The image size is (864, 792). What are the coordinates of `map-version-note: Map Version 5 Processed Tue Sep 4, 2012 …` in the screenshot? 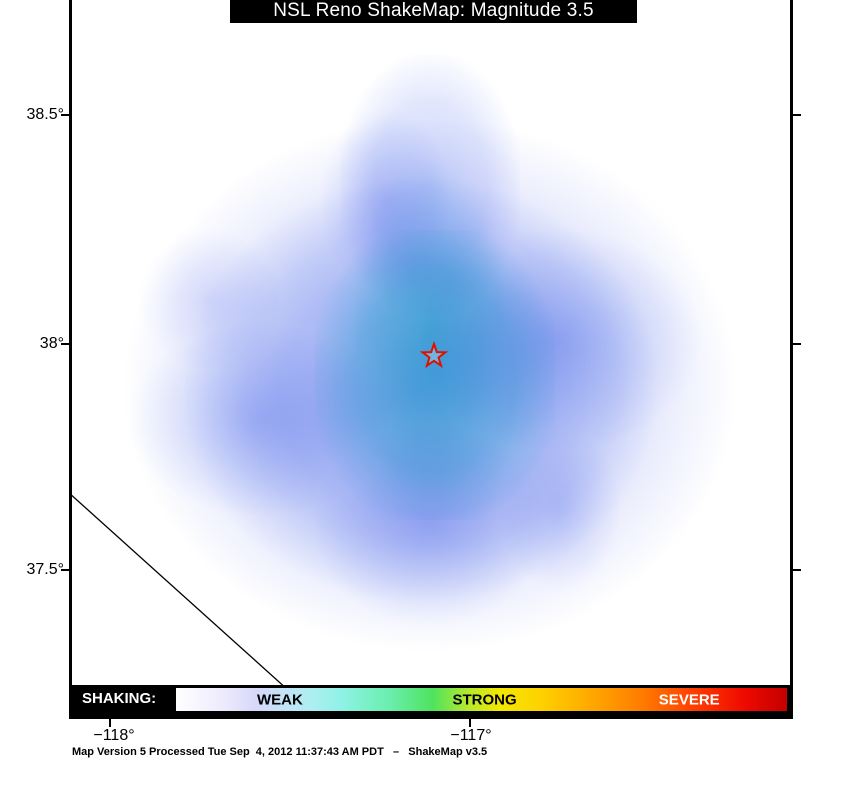 It's located at (280, 752).